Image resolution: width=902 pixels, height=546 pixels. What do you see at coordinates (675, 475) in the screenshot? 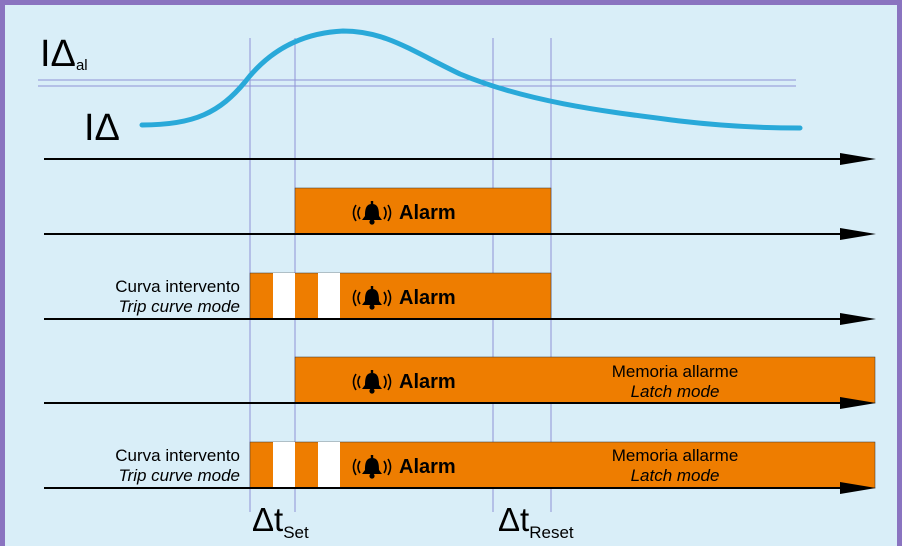
I see `latch-mode-label-en-2: Latch mode` at bounding box center [675, 475].